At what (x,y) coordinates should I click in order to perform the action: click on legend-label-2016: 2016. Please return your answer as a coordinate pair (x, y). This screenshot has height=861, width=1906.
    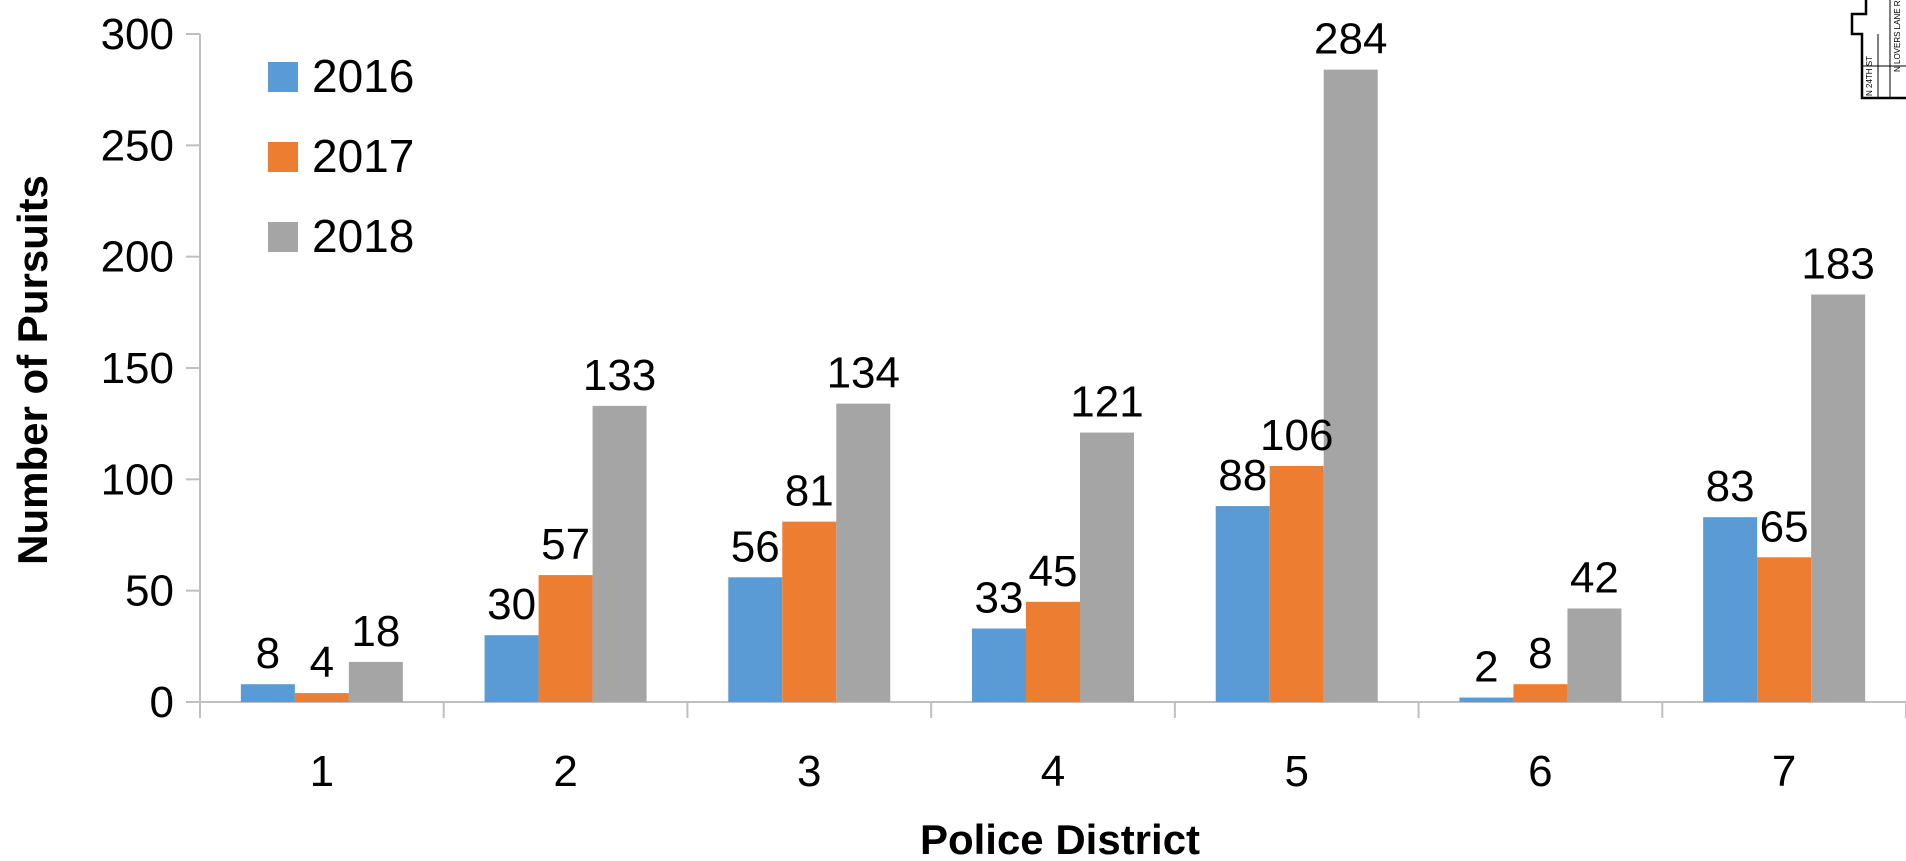
    Looking at the image, I should click on (363, 76).